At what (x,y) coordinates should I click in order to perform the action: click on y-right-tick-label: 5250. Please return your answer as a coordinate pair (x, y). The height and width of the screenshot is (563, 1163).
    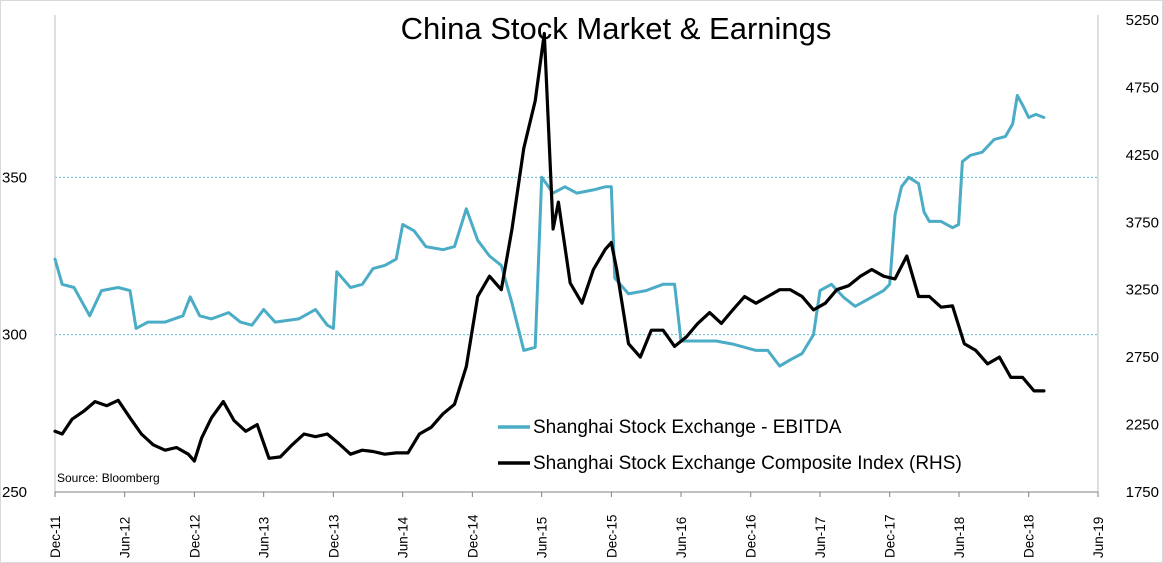
    Looking at the image, I should click on (1142, 20).